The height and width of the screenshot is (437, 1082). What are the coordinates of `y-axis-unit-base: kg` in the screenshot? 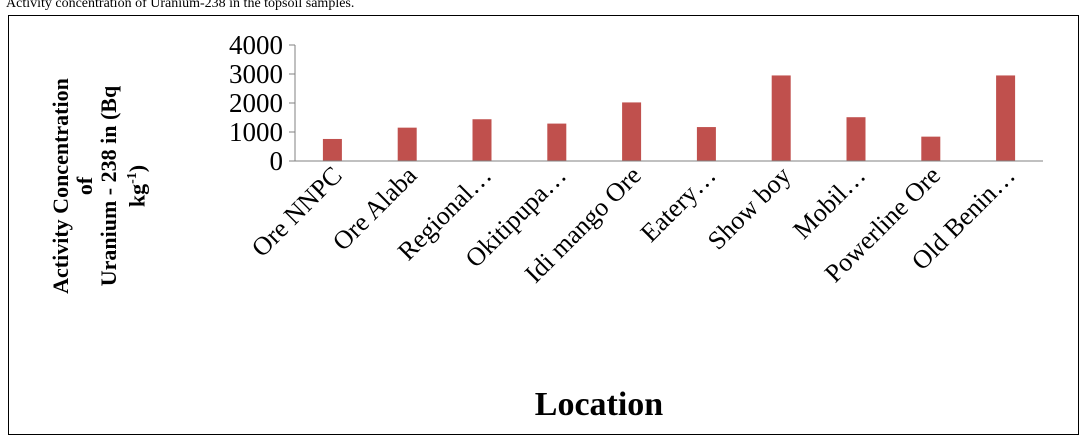 It's located at (137, 195).